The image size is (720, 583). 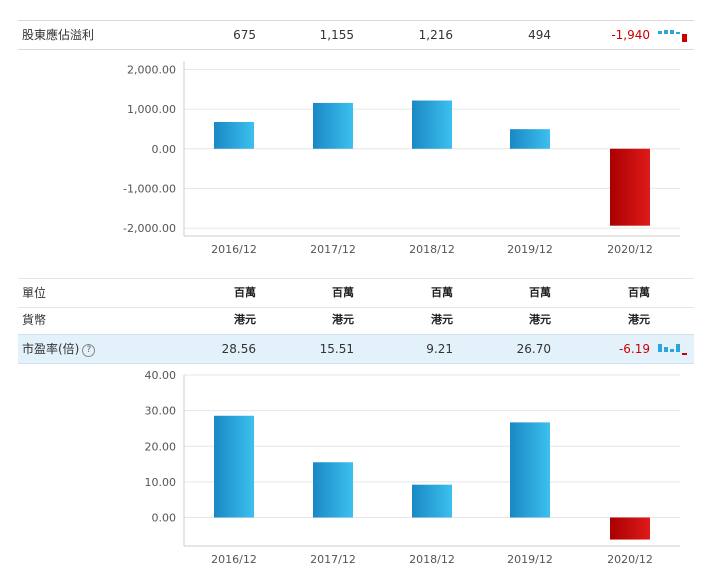 What do you see at coordinates (630, 35) in the screenshot?
I see `profit-value-2020: -1,940` at bounding box center [630, 35].